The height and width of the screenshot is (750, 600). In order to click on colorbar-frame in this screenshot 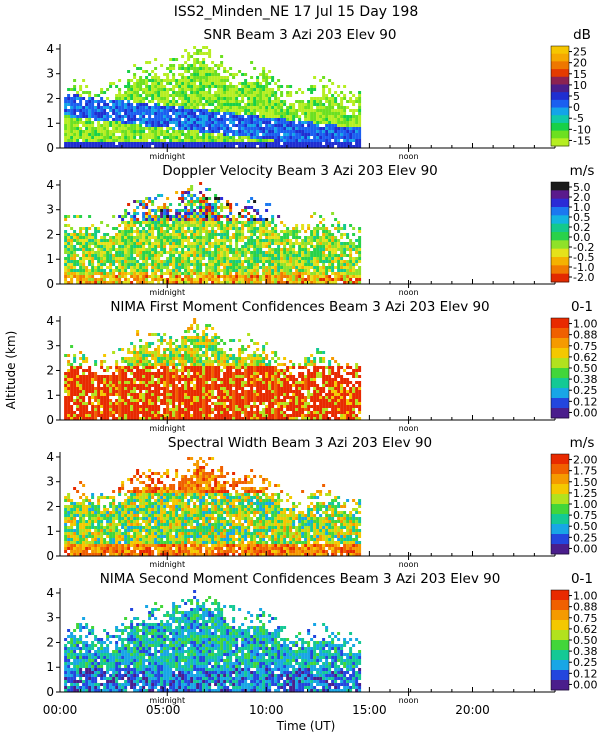, I will do `click(560, 232)`.